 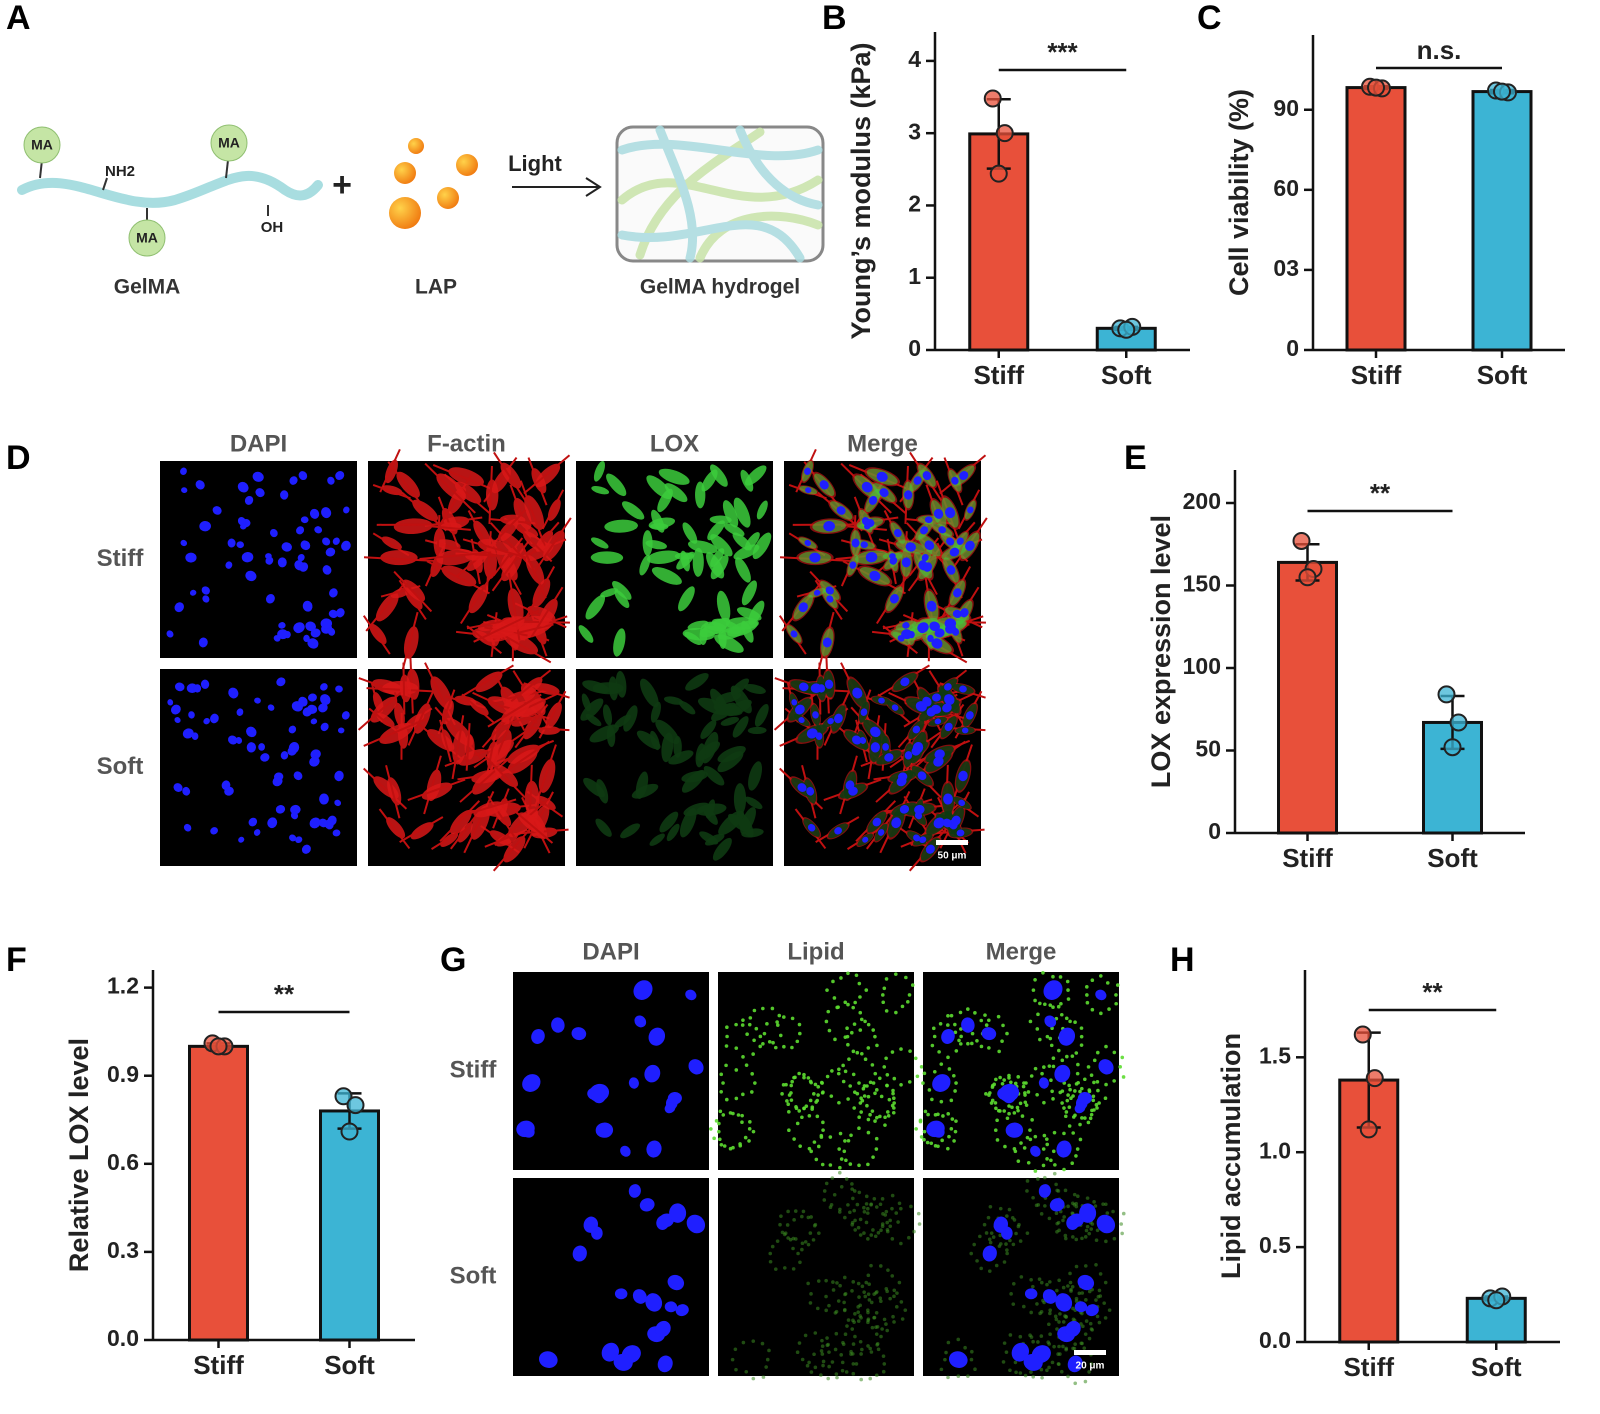 I want to click on data-point, so click(x=998, y=173).